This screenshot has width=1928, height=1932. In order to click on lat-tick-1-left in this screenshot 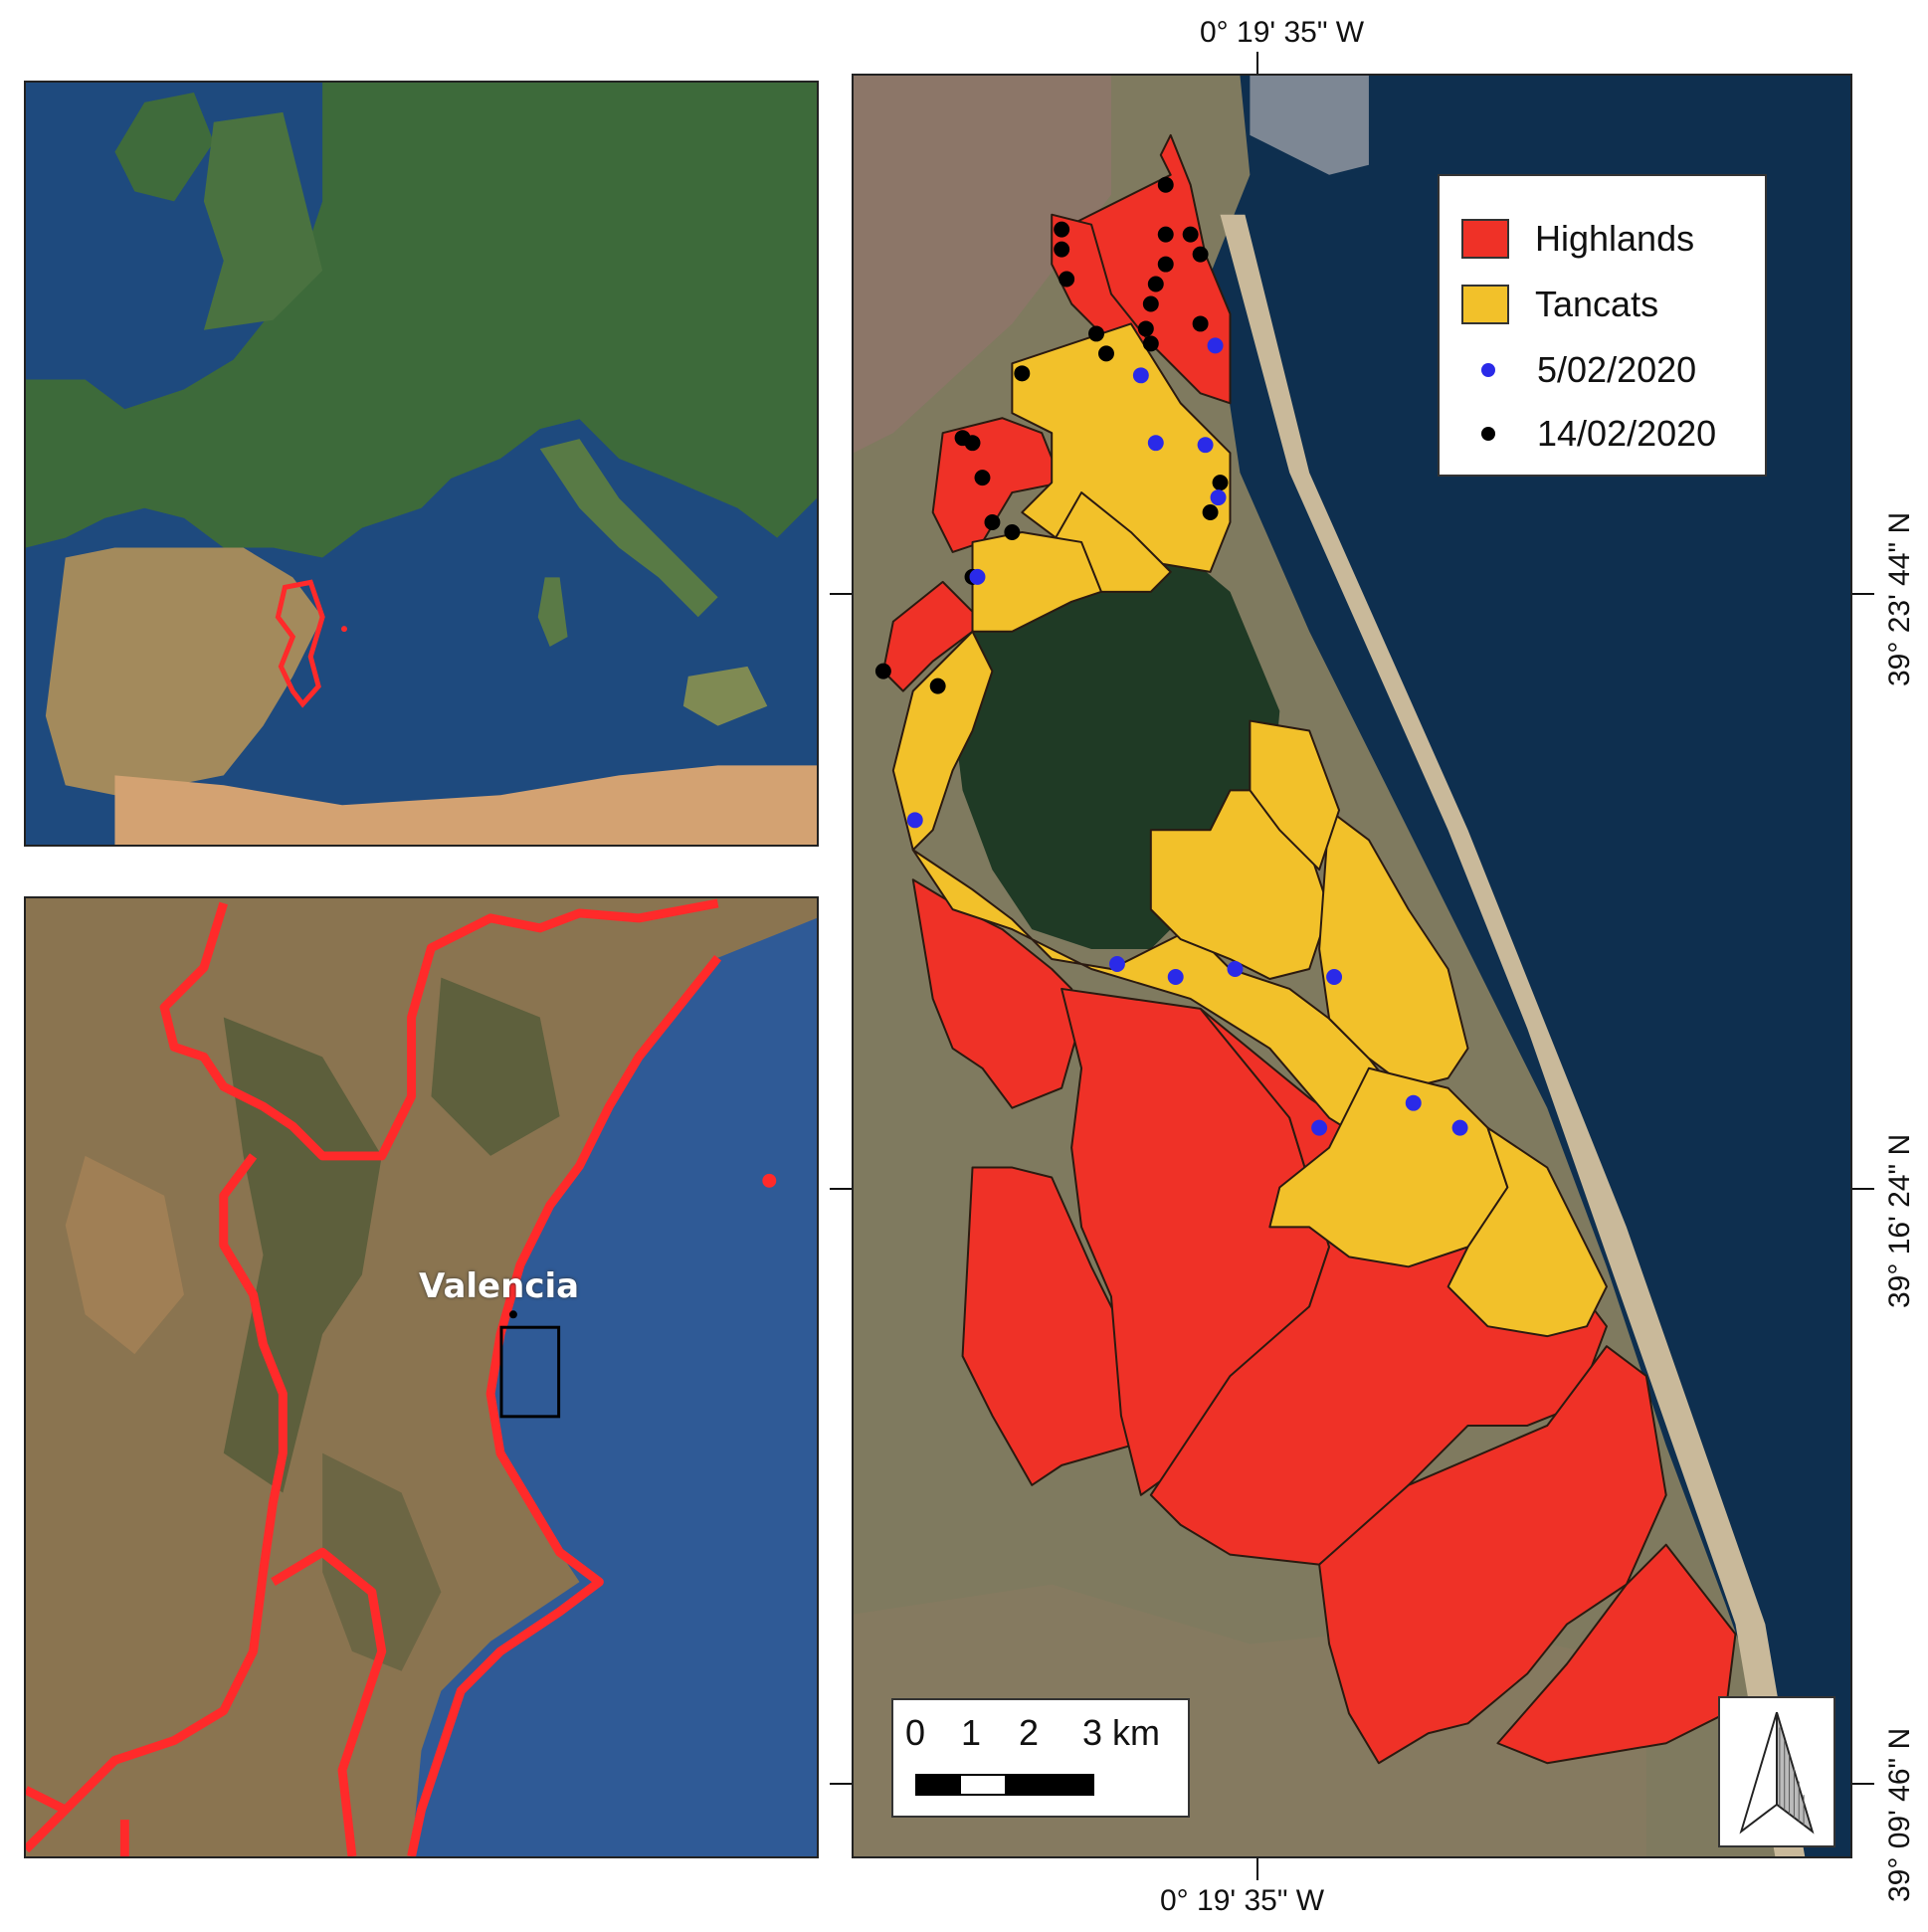, I will do `click(841, 594)`.